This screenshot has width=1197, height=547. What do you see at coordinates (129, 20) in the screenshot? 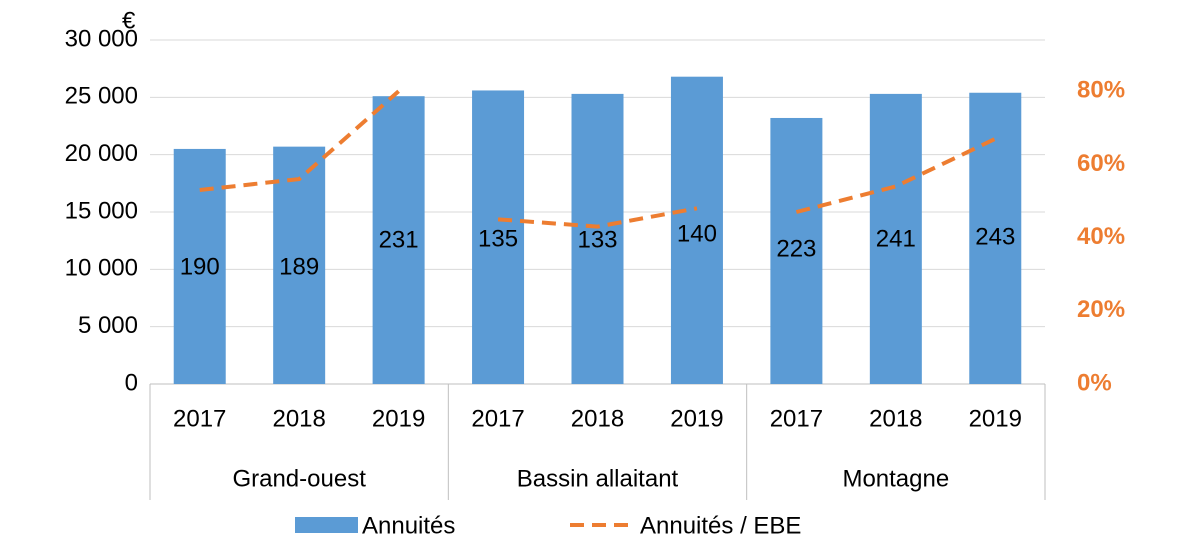
I see `unit-label: €` at bounding box center [129, 20].